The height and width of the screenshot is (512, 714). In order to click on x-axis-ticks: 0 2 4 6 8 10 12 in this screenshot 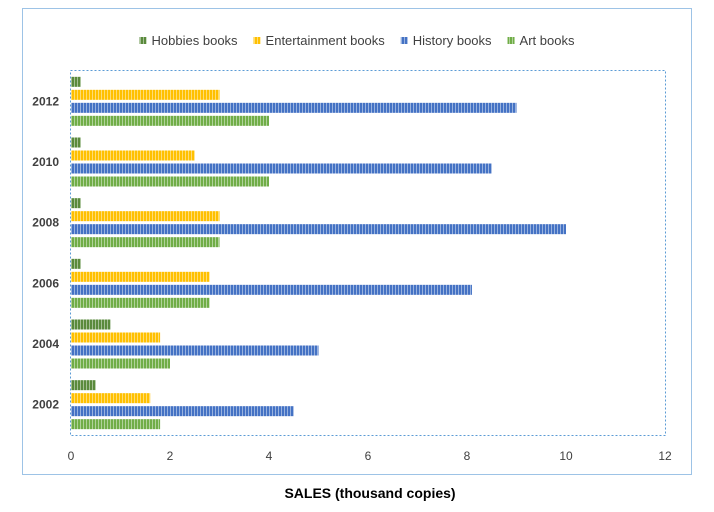, I will do `click(370, 456)`.